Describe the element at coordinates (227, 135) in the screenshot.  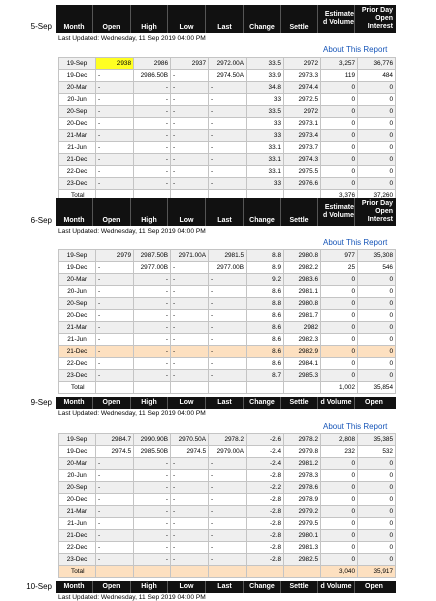
I see `table-row: 21-Mar - - - -33 2973.4 0 0` at that location.